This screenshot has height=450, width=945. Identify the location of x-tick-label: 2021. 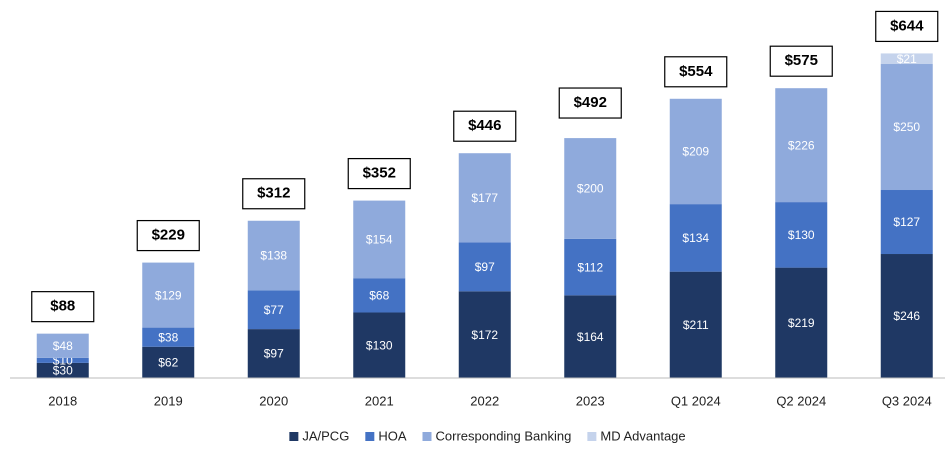
(379, 400).